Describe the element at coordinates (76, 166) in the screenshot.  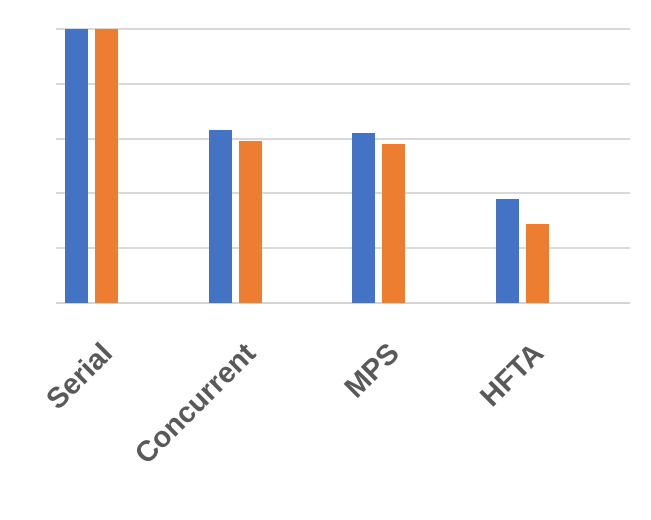
I see `bar-serial-blue` at that location.